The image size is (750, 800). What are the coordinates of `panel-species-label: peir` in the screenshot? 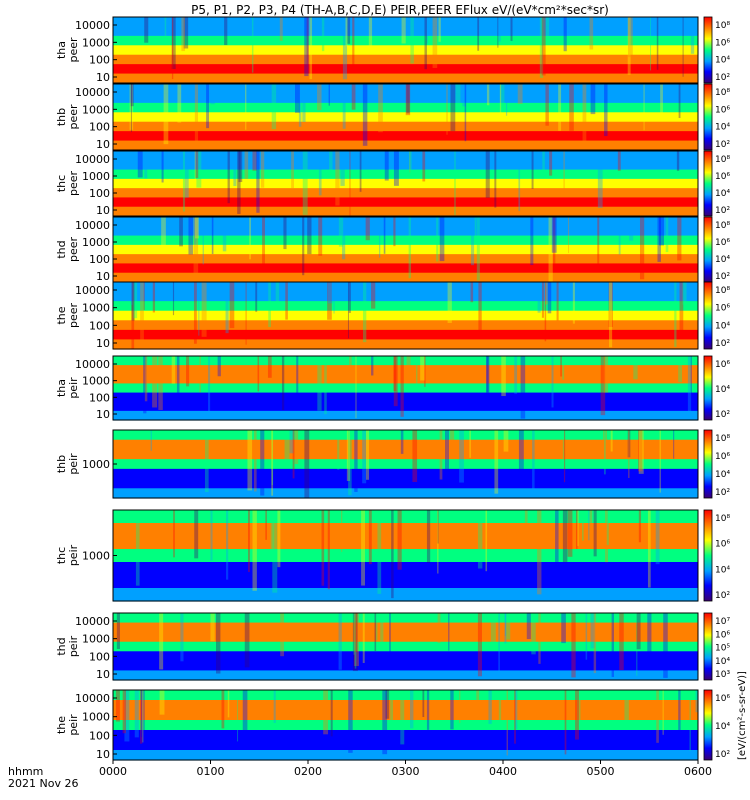 It's located at (73, 725).